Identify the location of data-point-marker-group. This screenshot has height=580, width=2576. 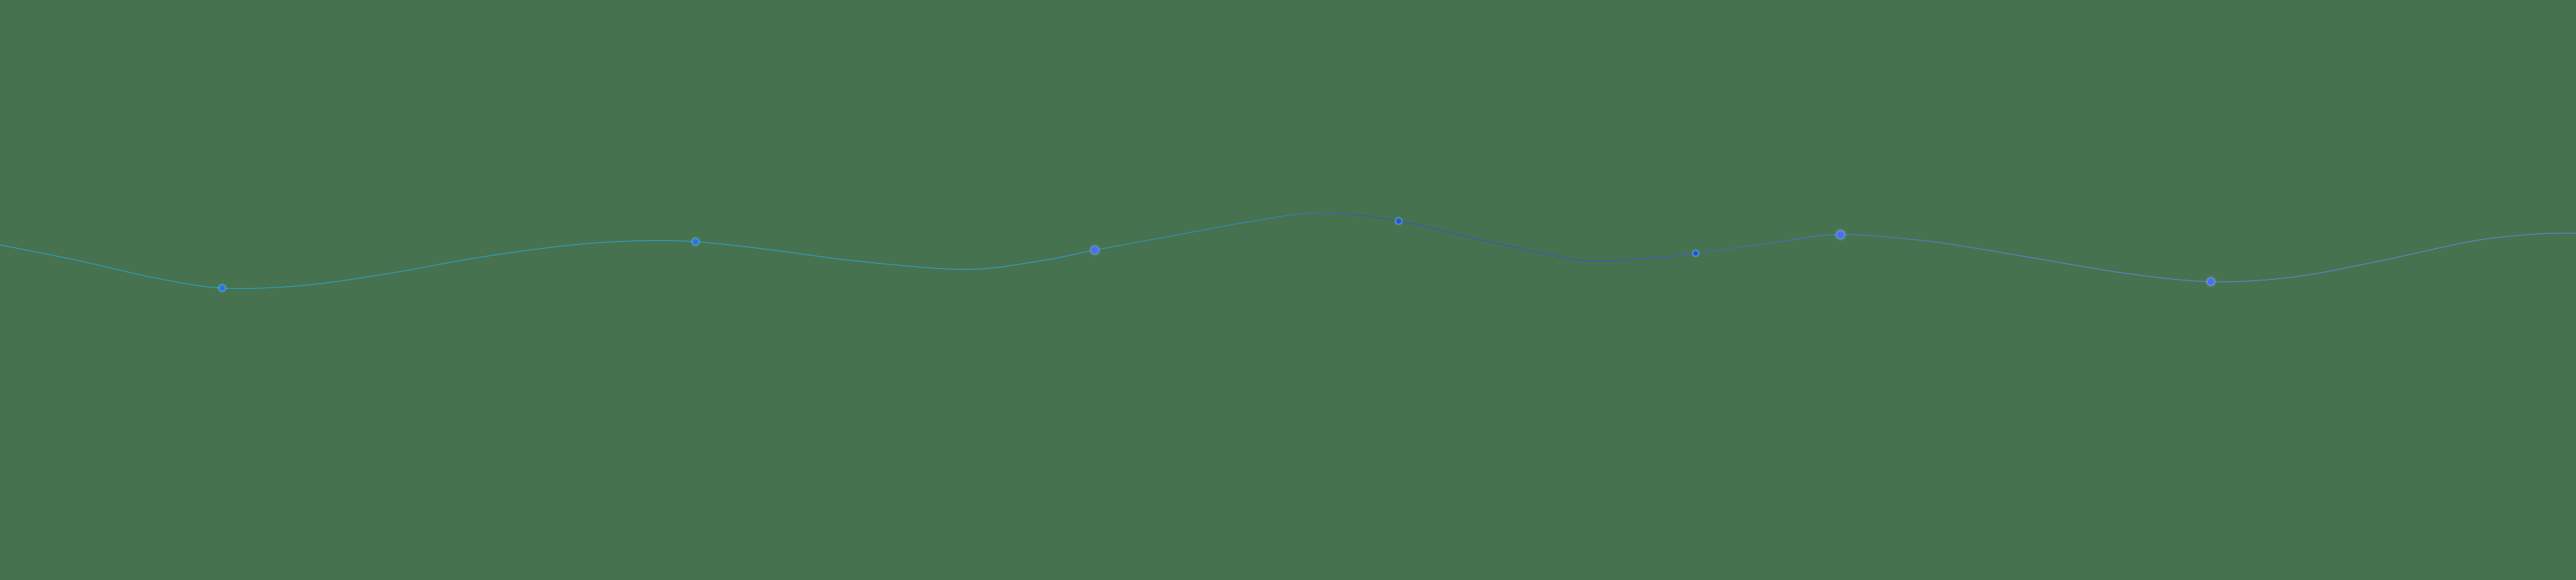
(1217, 255).